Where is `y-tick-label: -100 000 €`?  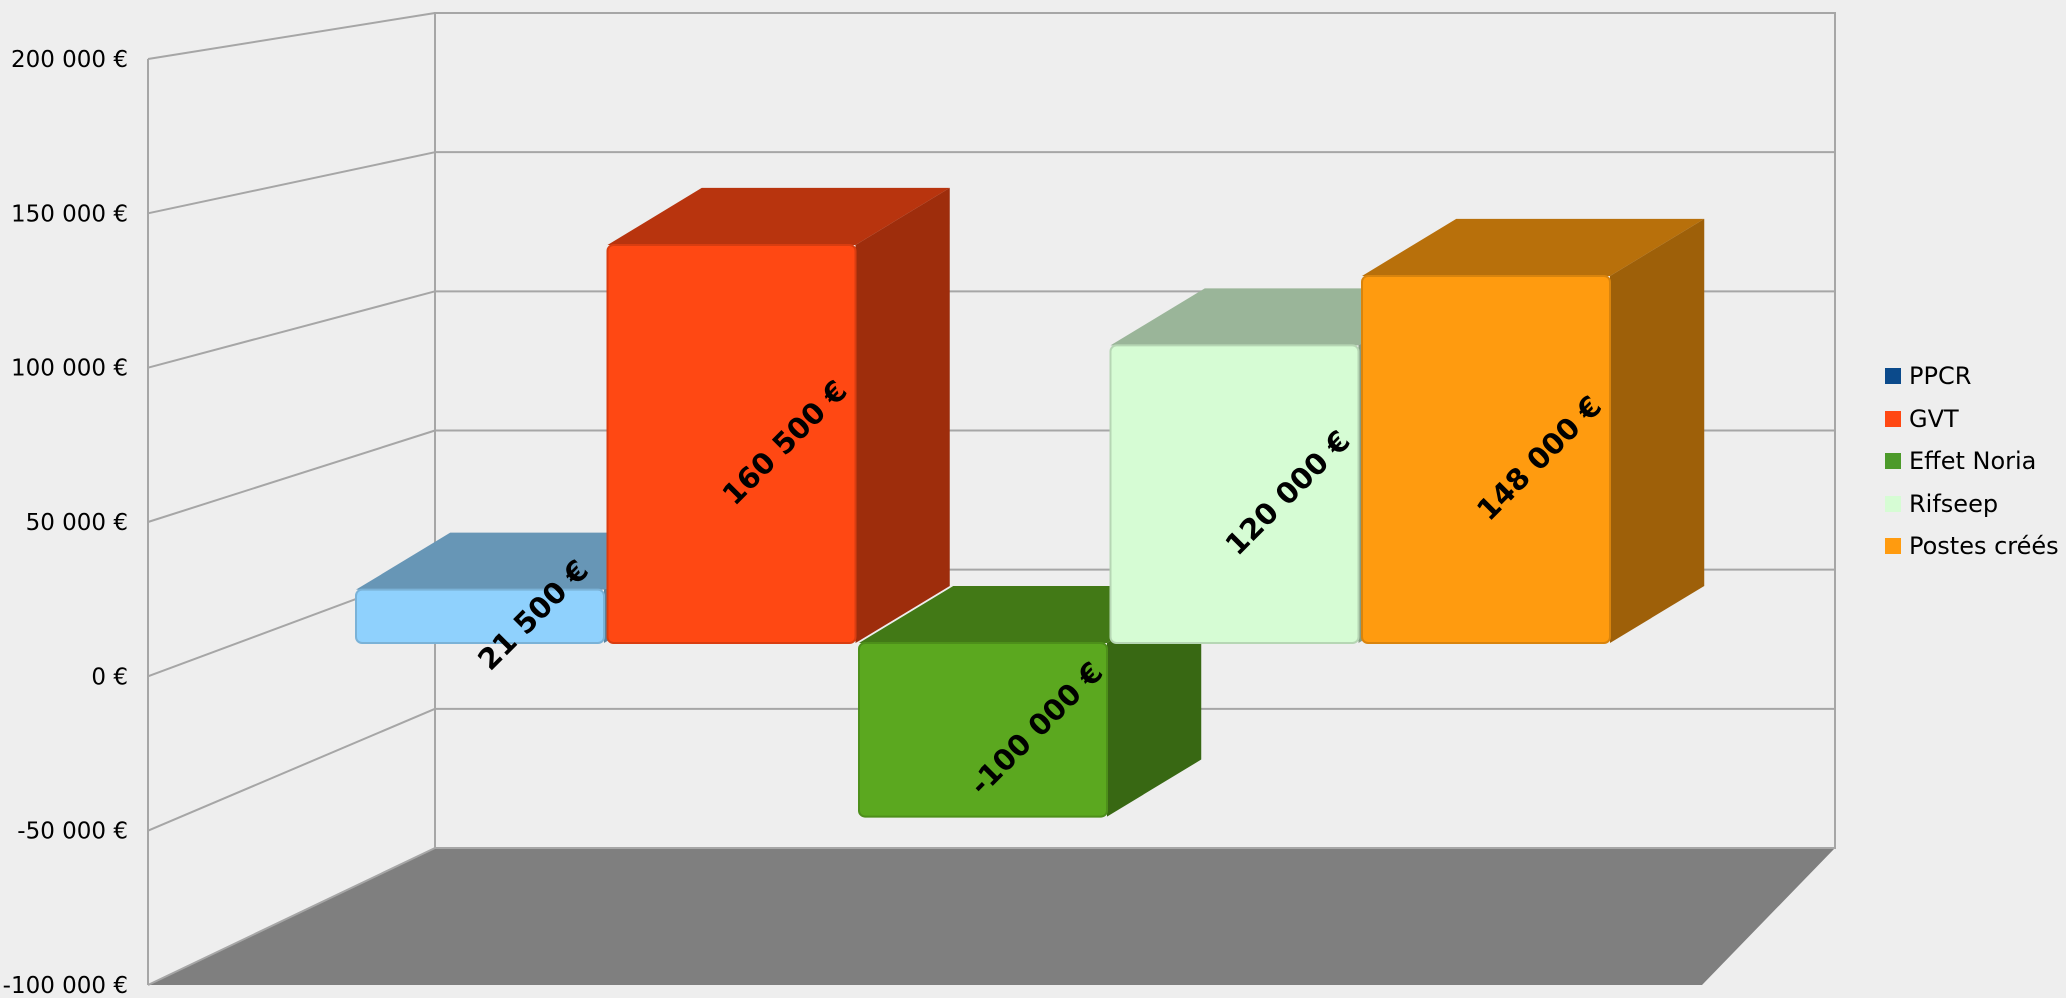 y-tick-label: -100 000 € is located at coordinates (65, 985).